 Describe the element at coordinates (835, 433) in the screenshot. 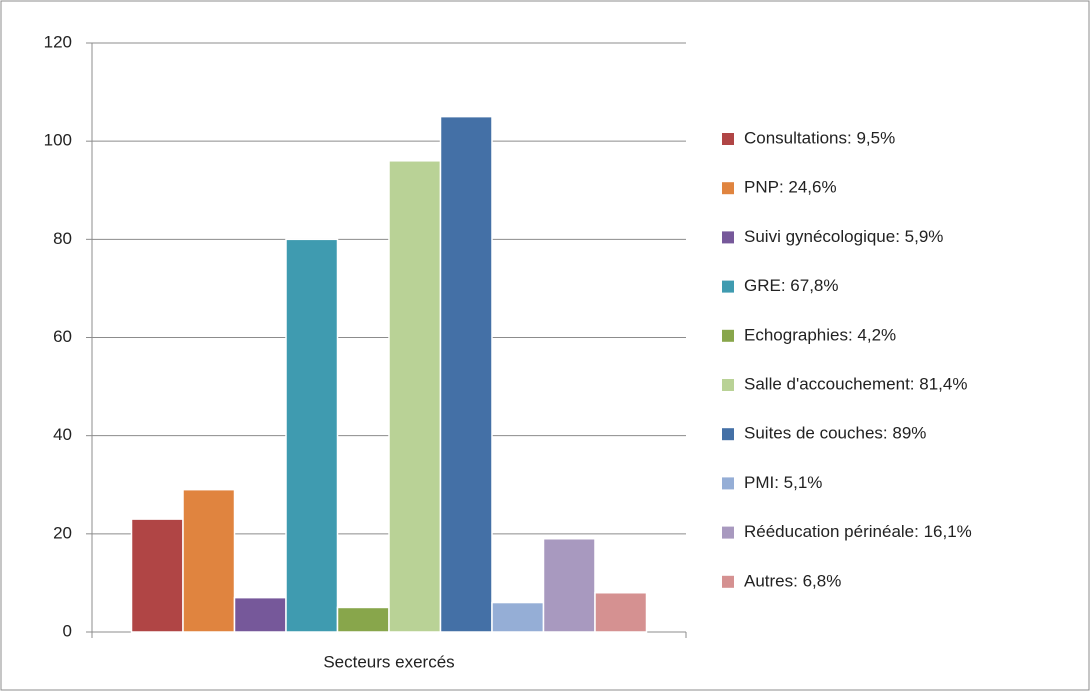

I see `legend-label: Suites de couches: 89%` at that location.